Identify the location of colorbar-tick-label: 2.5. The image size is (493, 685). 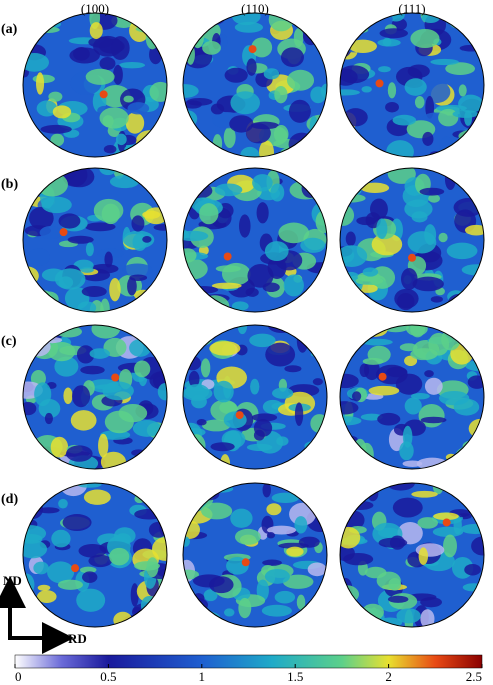
(474, 676).